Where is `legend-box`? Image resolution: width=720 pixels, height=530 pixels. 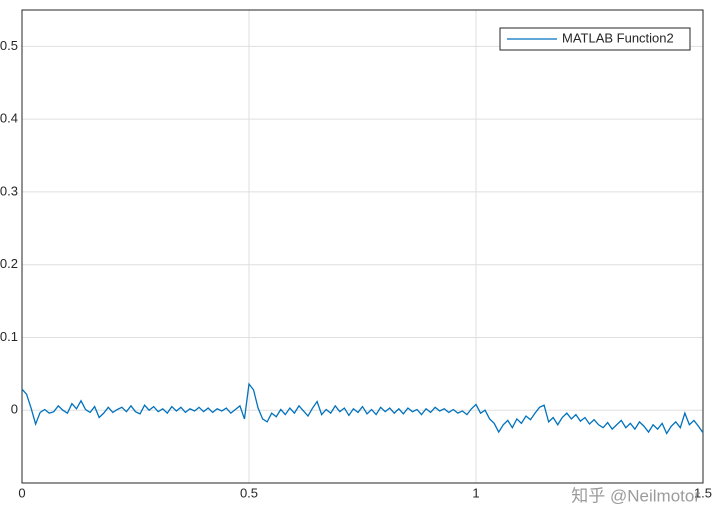 legend-box is located at coordinates (595, 39).